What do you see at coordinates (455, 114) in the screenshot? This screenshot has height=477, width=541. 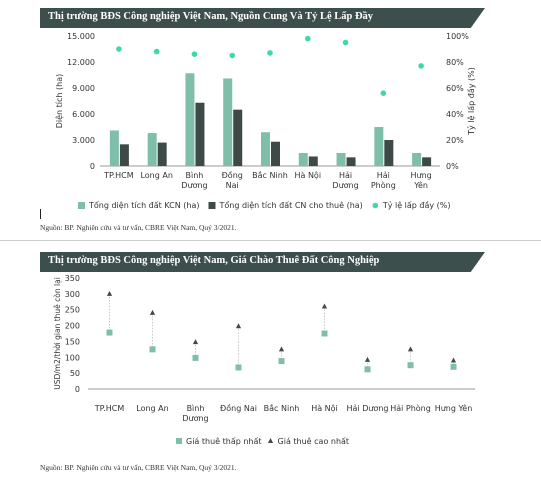 I see `y-right-tick-label: 40%` at bounding box center [455, 114].